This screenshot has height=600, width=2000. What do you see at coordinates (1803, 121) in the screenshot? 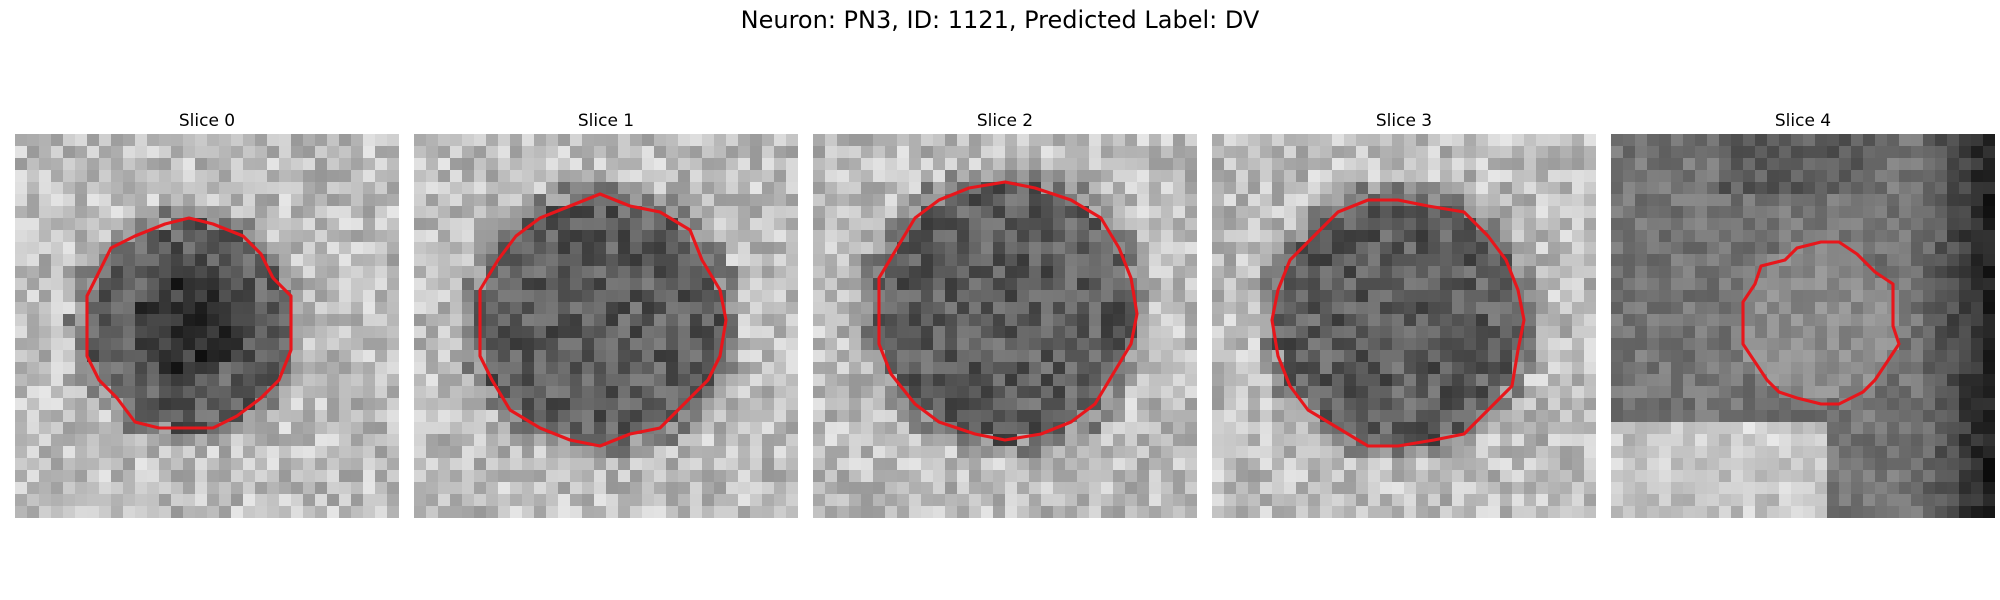
I see `slice-title: Slice 4` at bounding box center [1803, 121].